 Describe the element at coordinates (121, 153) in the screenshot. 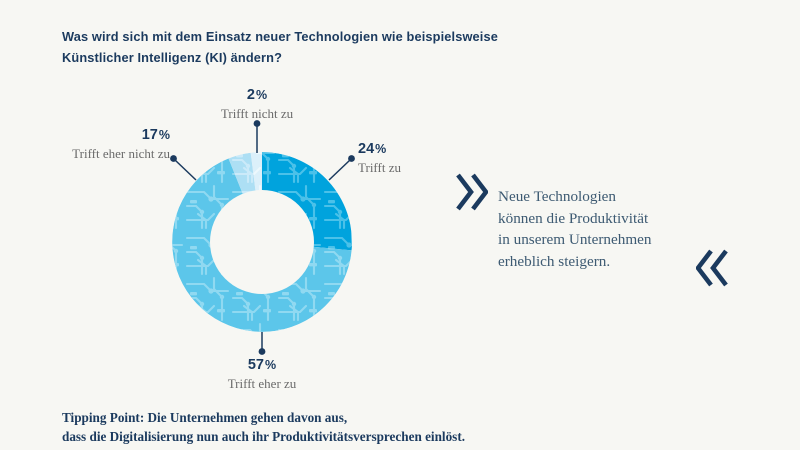

I see `callout-label: Trifft eher nicht zu` at that location.